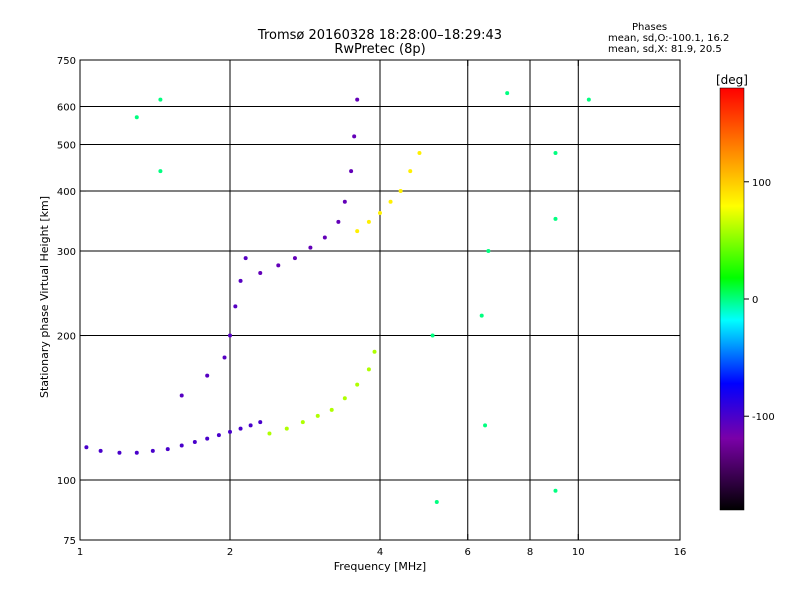  What do you see at coordinates (578, 552) in the screenshot?
I see `x-tick-label: 10` at bounding box center [578, 552].